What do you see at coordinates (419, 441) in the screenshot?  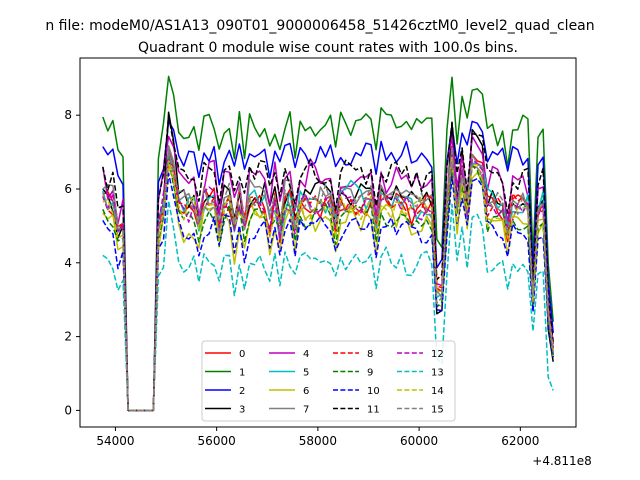 I see `x-tick-label: 60000` at bounding box center [419, 441].